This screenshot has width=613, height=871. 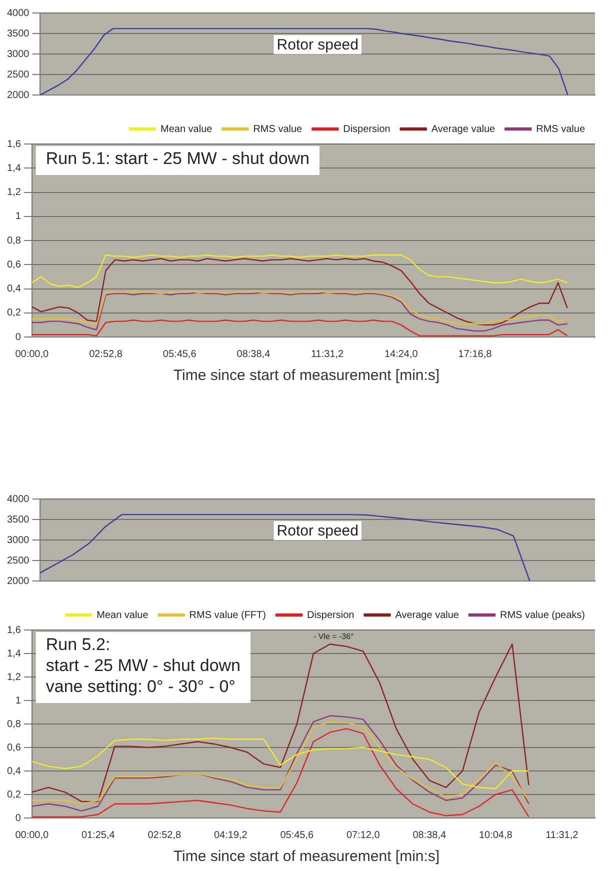 What do you see at coordinates (495, 835) in the screenshot?
I see `x-tick-label: 10:04,8` at bounding box center [495, 835].